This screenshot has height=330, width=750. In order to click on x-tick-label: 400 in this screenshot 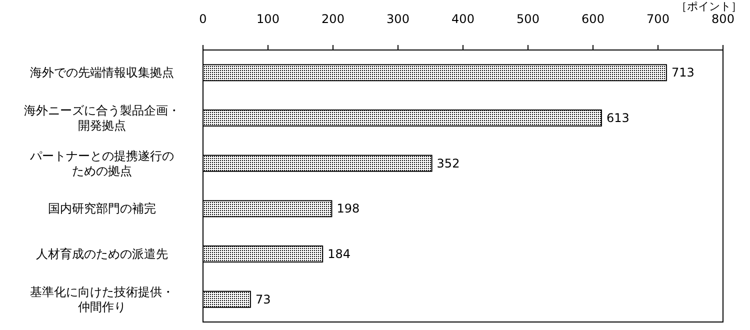, I will do `click(463, 19)`.